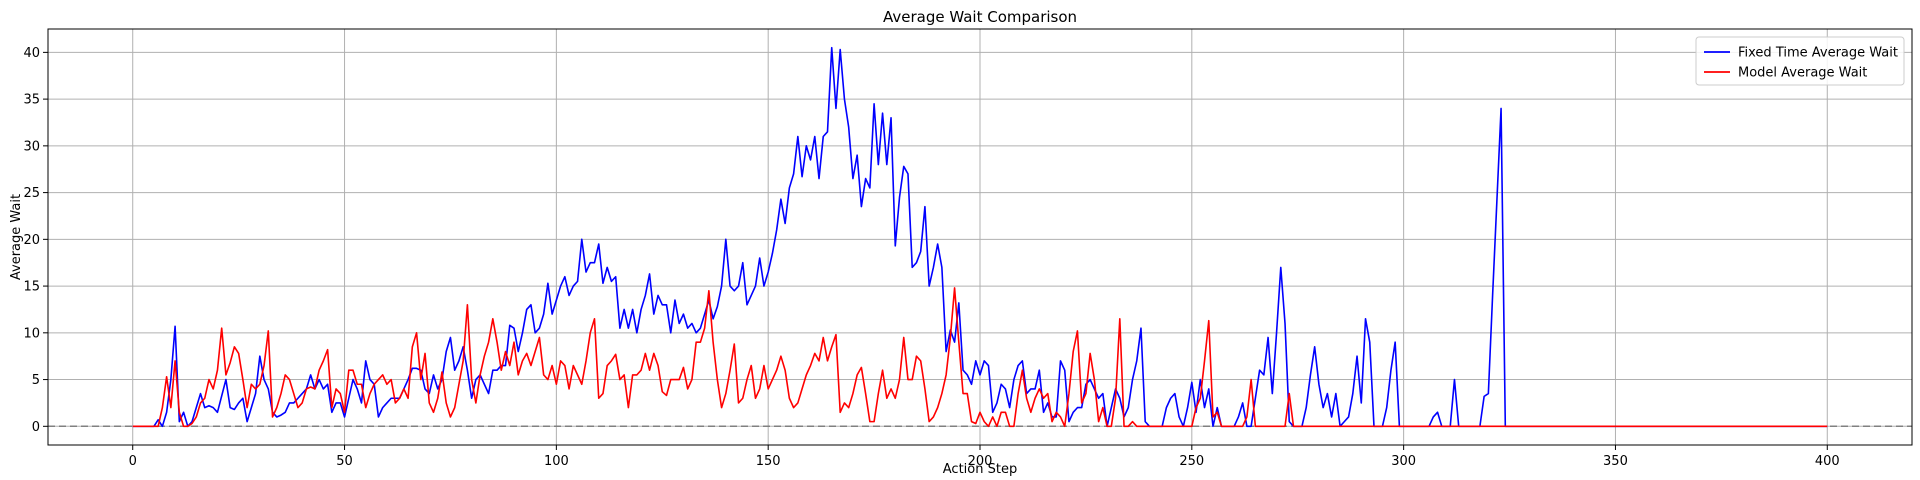 The image size is (1920, 480). I want to click on x-tick-label: 0, so click(133, 461).